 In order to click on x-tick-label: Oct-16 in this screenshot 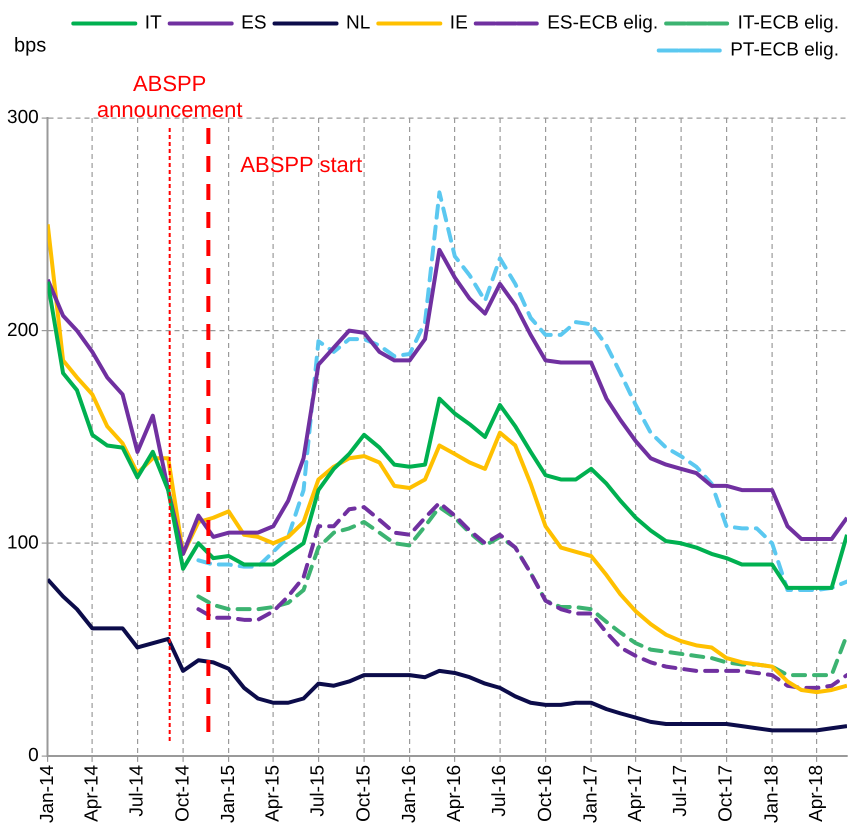, I will do `click(545, 793)`.